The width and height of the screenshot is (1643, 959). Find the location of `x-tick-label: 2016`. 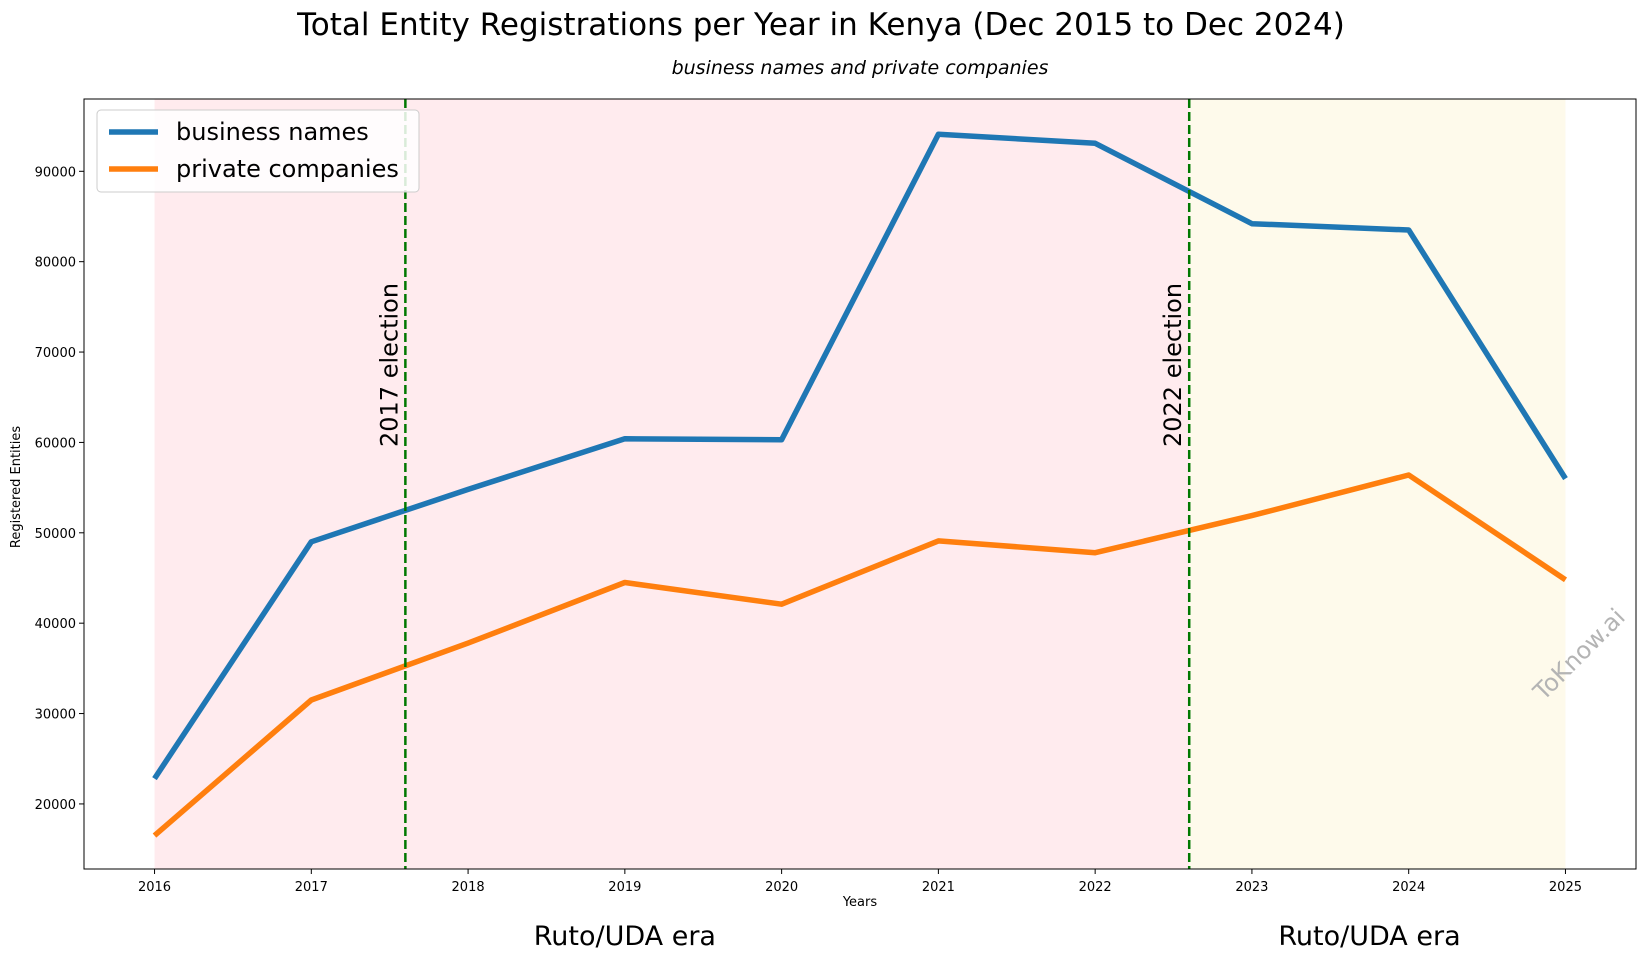

x-tick-label: 2016 is located at coordinates (154, 887).